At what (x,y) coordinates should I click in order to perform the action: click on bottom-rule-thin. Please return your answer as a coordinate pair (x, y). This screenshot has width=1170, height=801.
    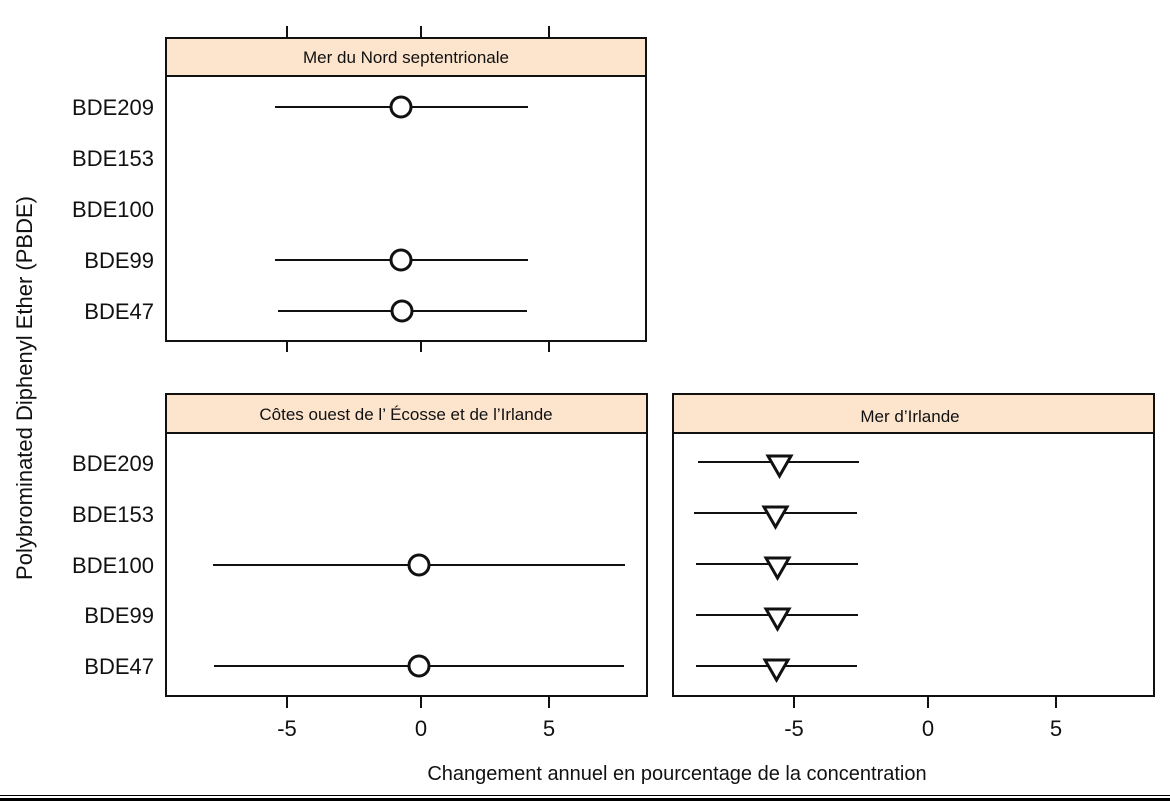
    Looking at the image, I should click on (585, 795).